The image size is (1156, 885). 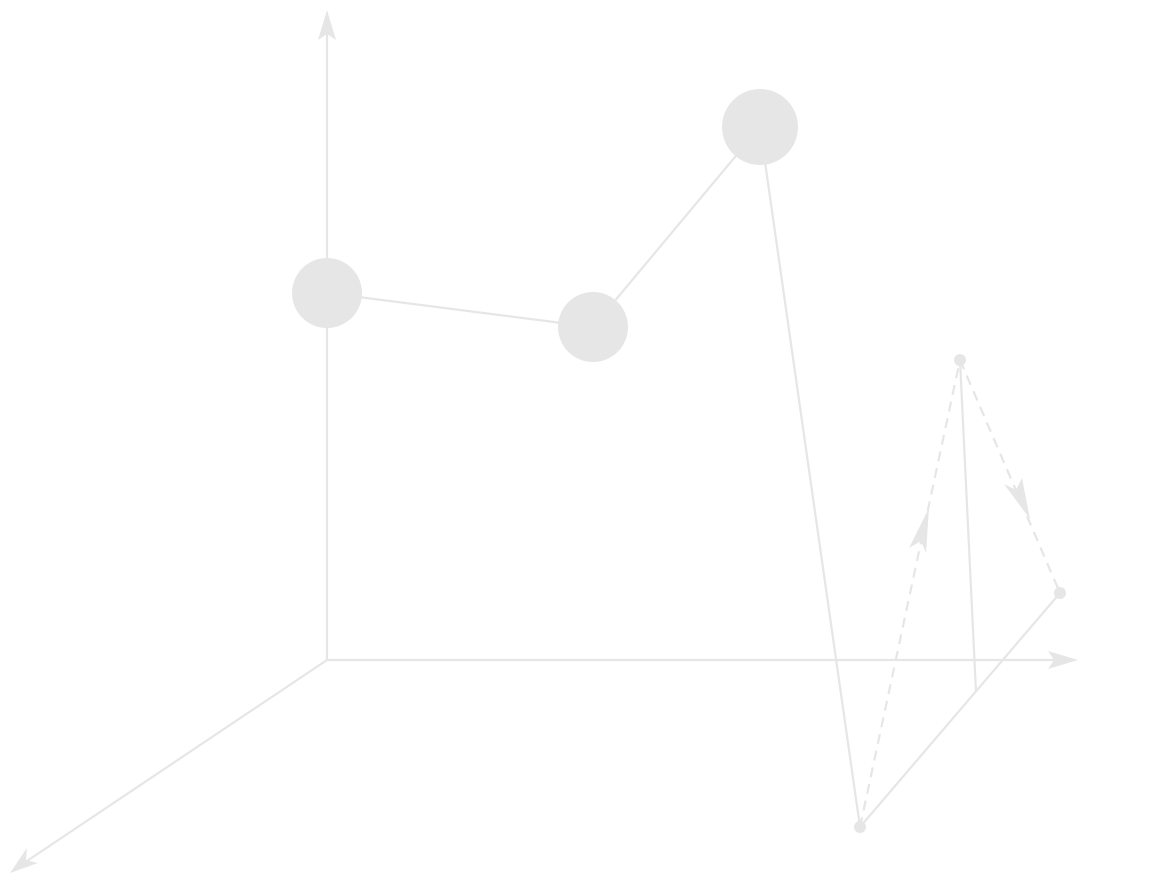 What do you see at coordinates (860, 827) in the screenshot?
I see `node-d` at bounding box center [860, 827].